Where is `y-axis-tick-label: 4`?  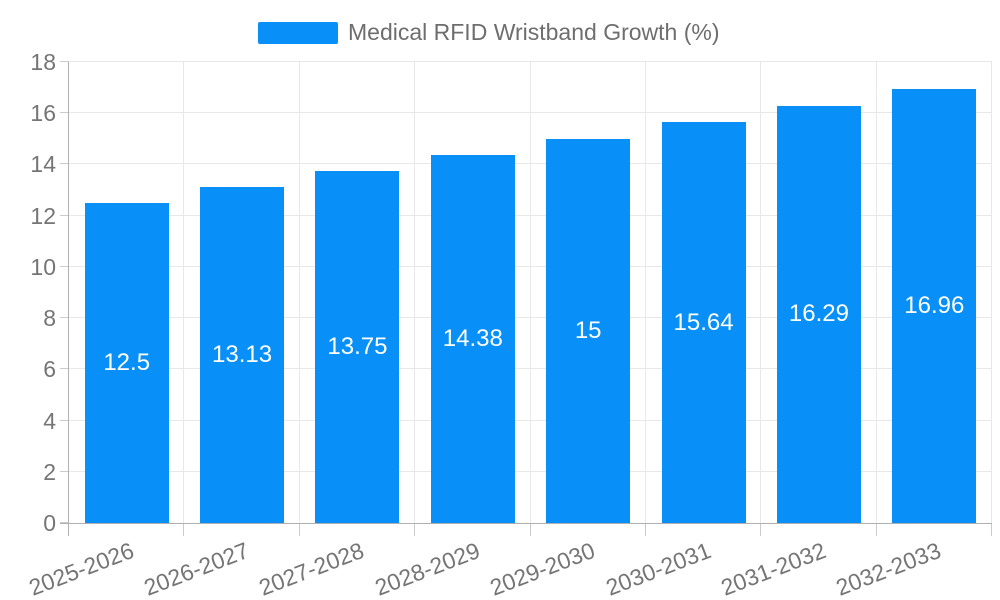 y-axis-tick-label: 4 is located at coordinates (49, 420).